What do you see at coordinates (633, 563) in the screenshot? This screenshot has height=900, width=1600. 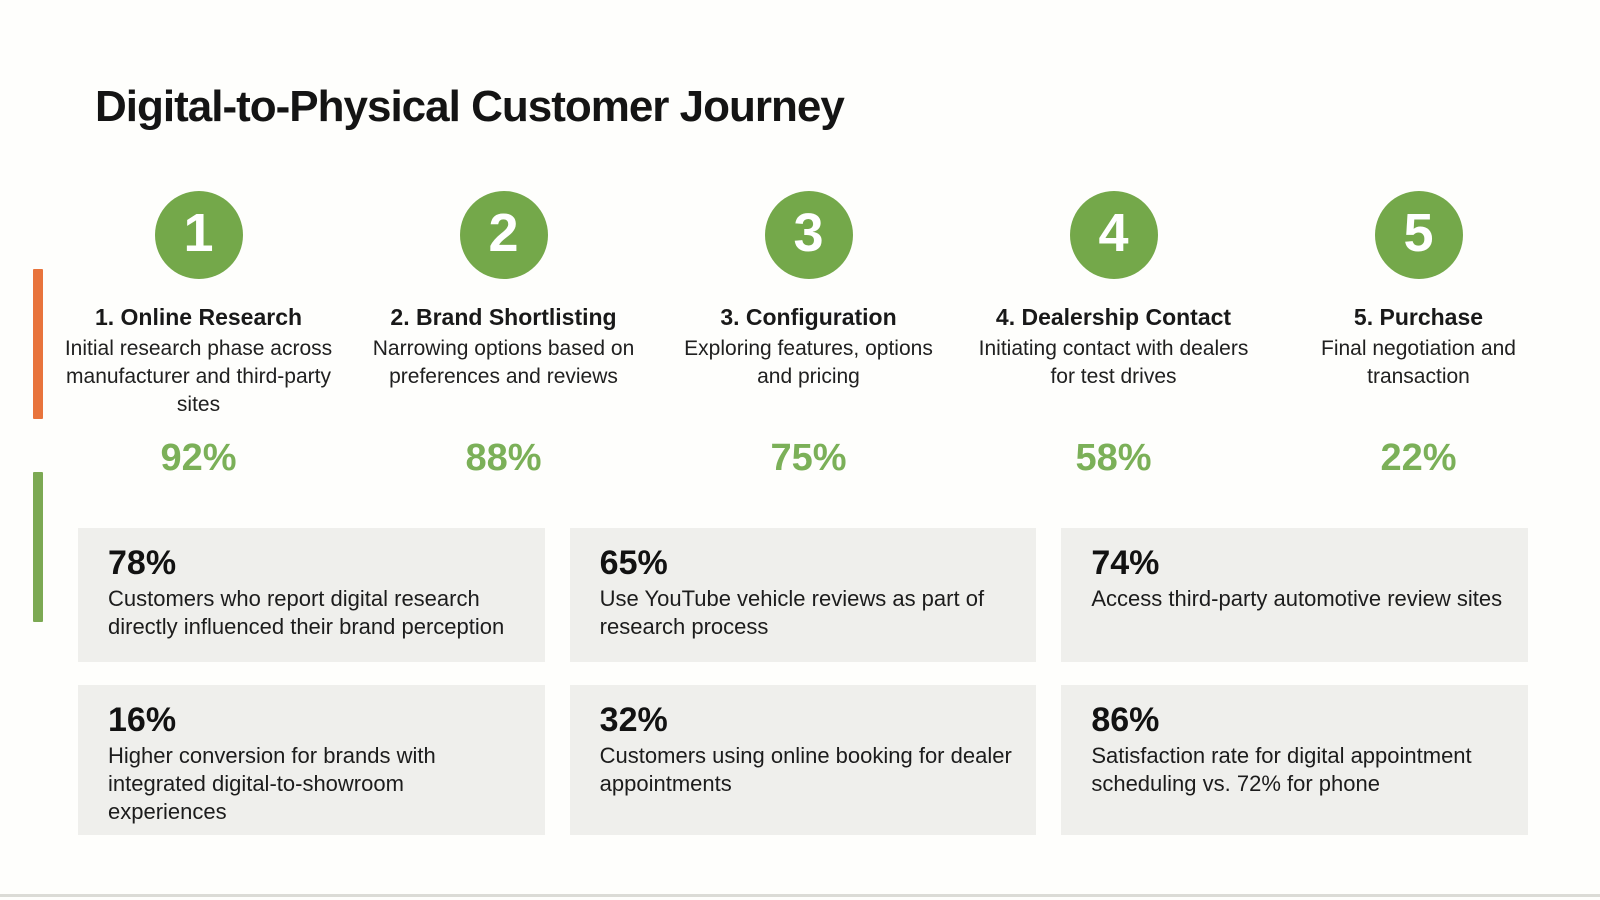 I see `stat-percentage: 65%` at bounding box center [633, 563].